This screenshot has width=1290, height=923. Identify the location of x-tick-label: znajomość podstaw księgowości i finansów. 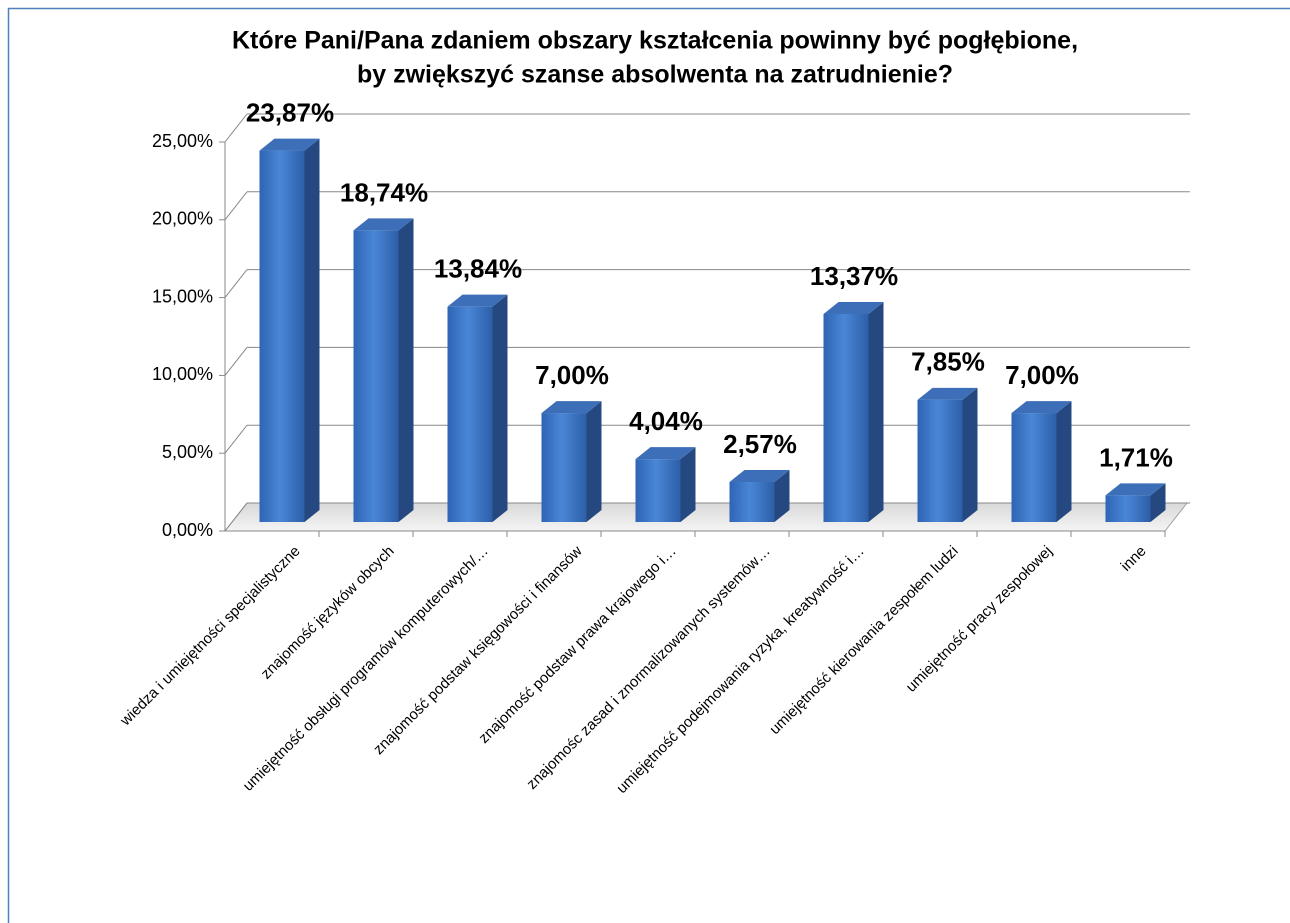
(478, 650).